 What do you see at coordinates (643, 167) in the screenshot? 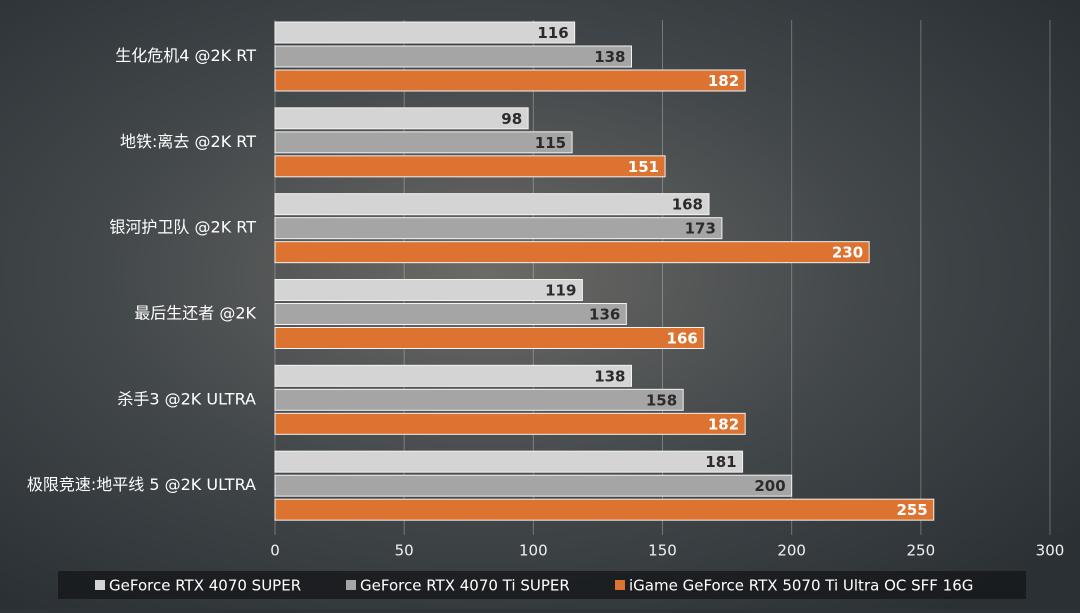
I see `data-label: 151` at bounding box center [643, 167].